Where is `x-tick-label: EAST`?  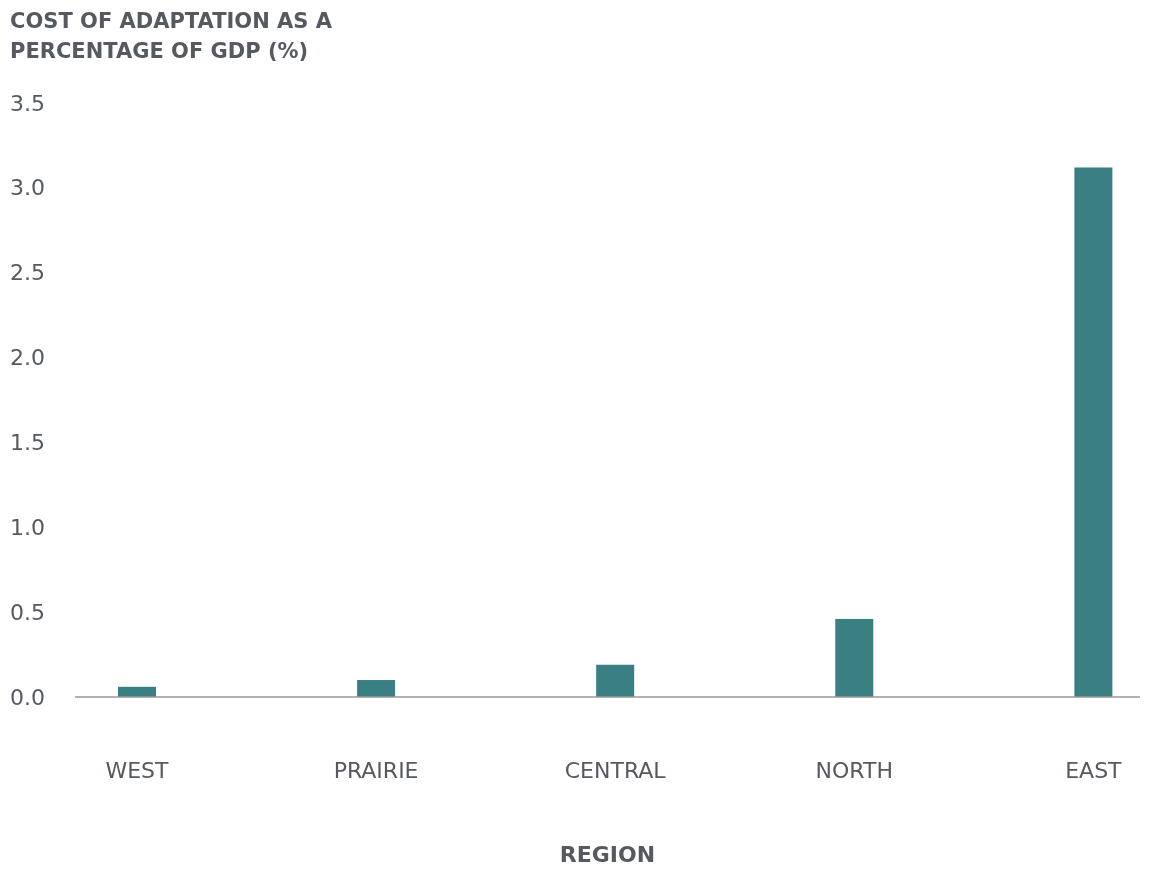
x-tick-label: EAST is located at coordinates (1094, 770).